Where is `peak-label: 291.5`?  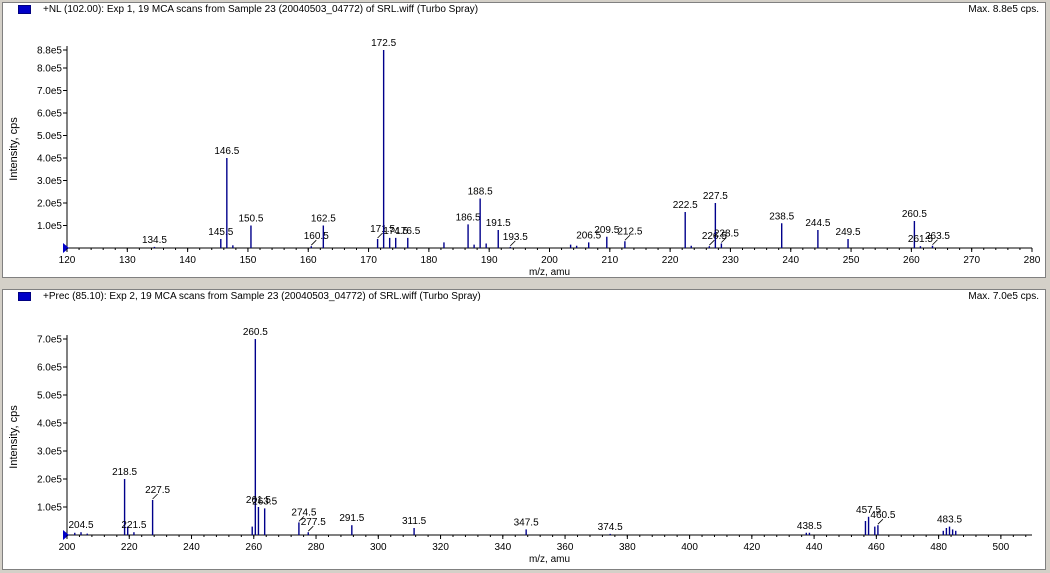
peak-label: 291.5 is located at coordinates (351, 518).